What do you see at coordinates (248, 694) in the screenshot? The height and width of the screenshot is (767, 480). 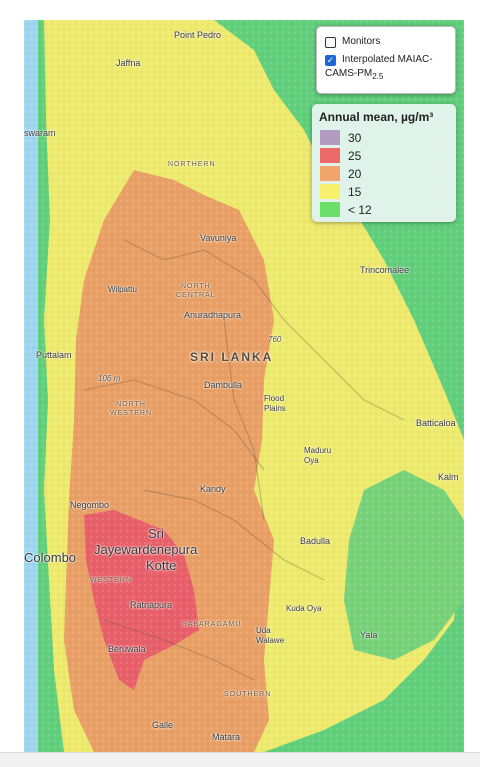 I see `label-southern: SOUTHERN` at bounding box center [248, 694].